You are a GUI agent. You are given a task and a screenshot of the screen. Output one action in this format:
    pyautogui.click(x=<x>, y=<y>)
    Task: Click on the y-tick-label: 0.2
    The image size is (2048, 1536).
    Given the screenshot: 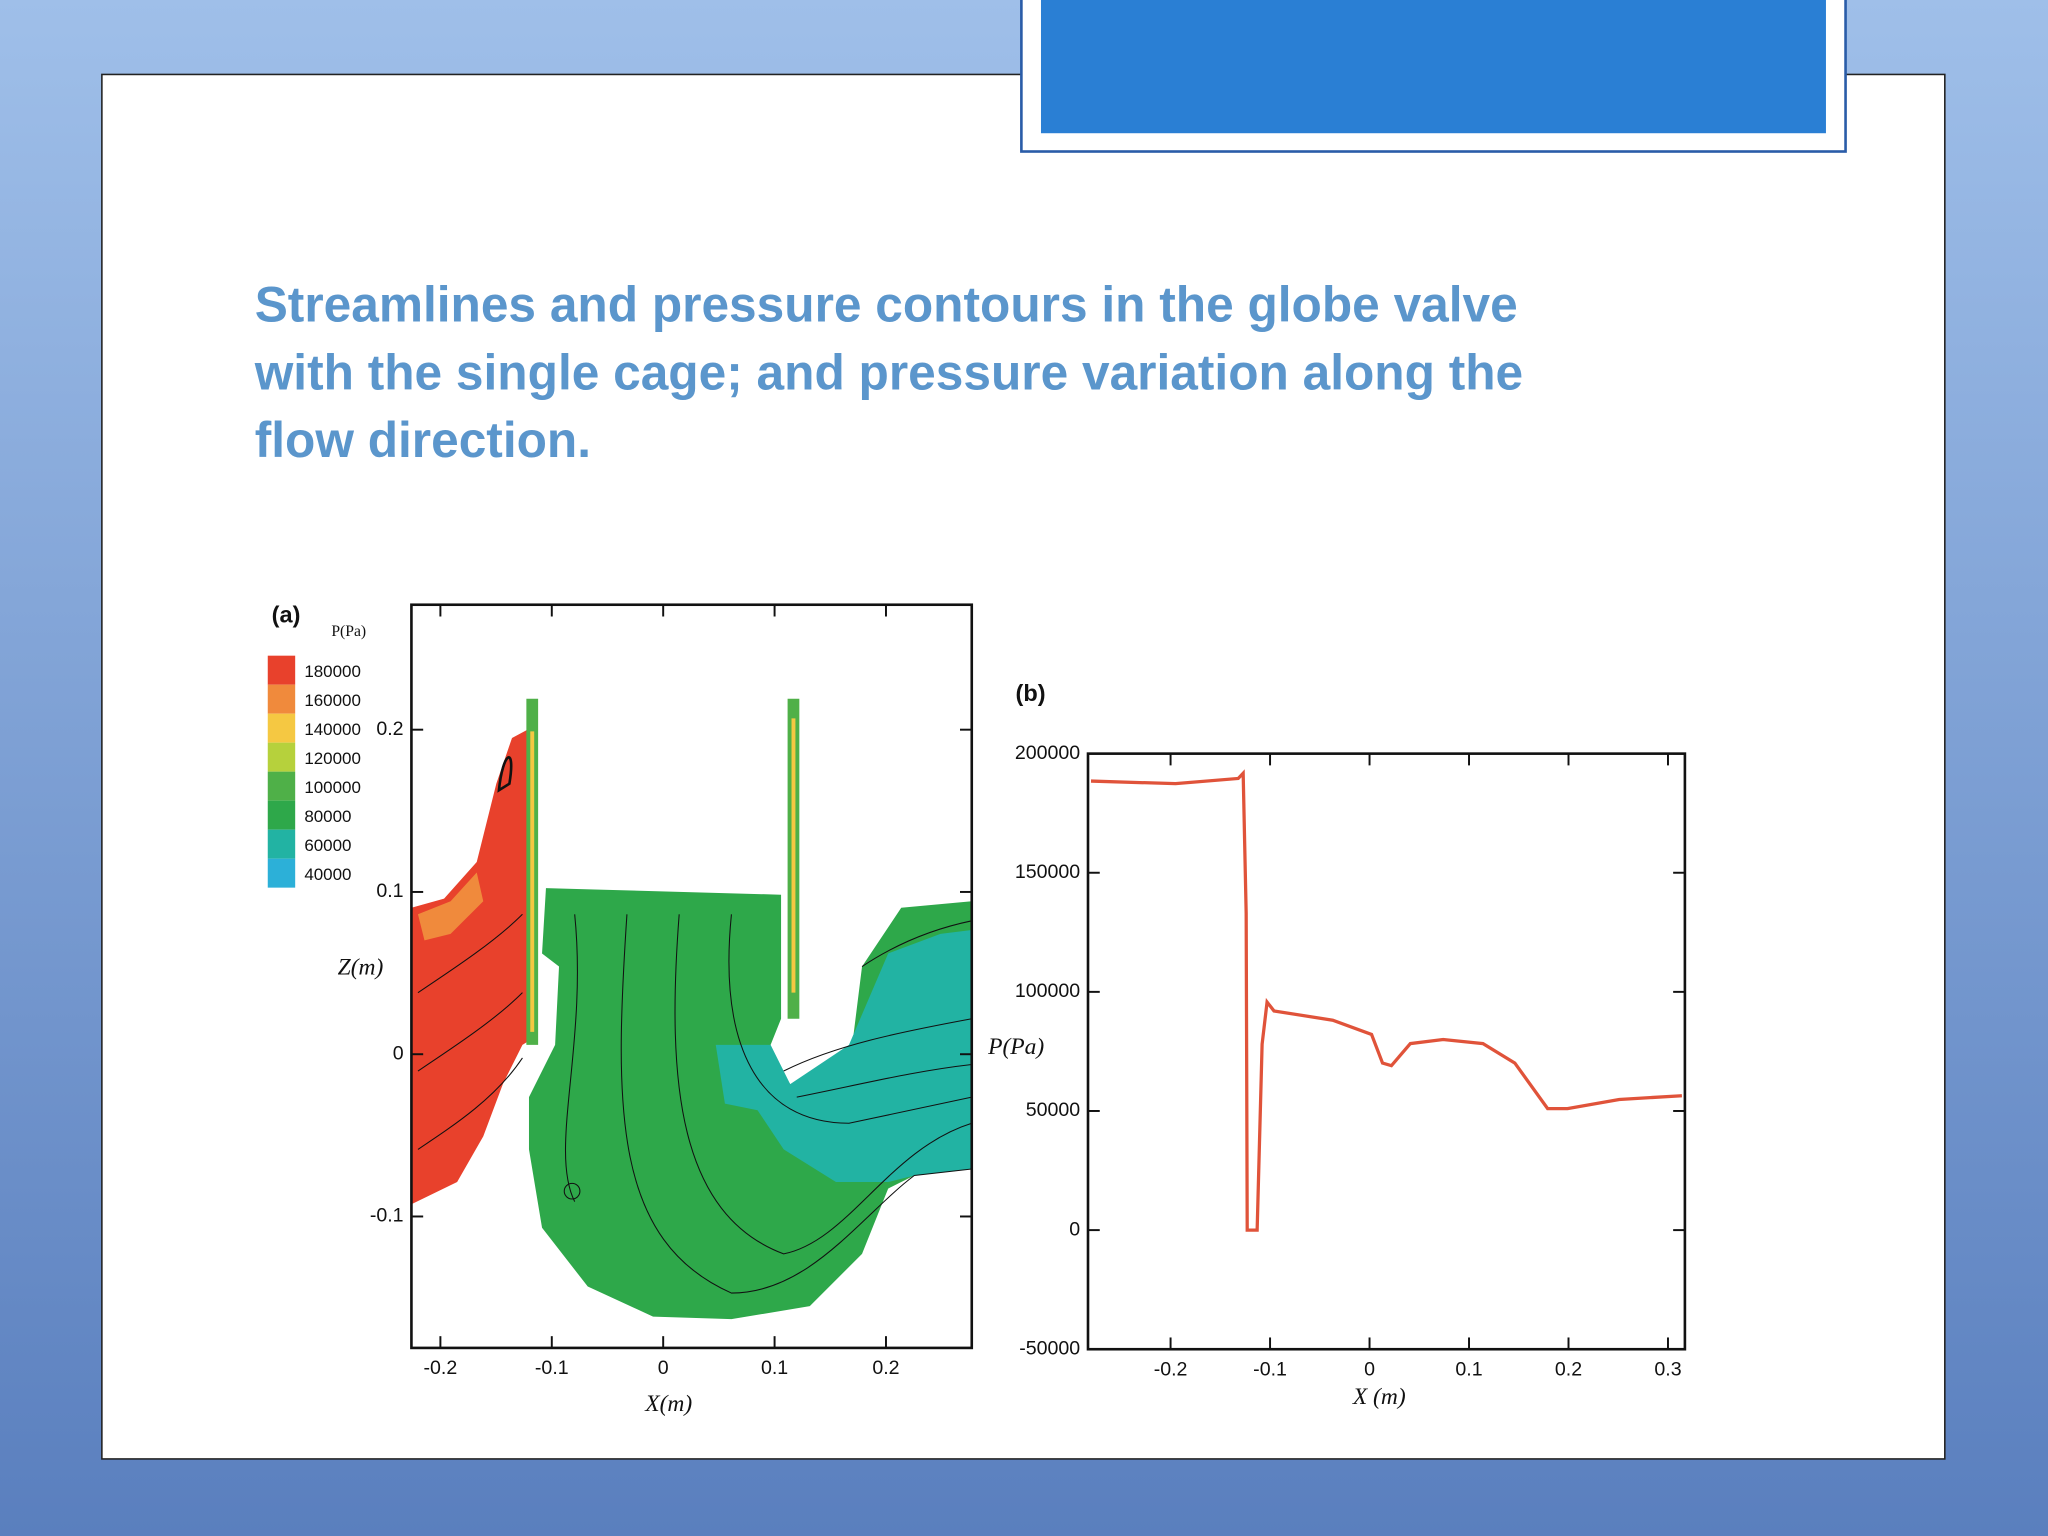 What is the action you would take?
    pyautogui.click(x=389, y=729)
    